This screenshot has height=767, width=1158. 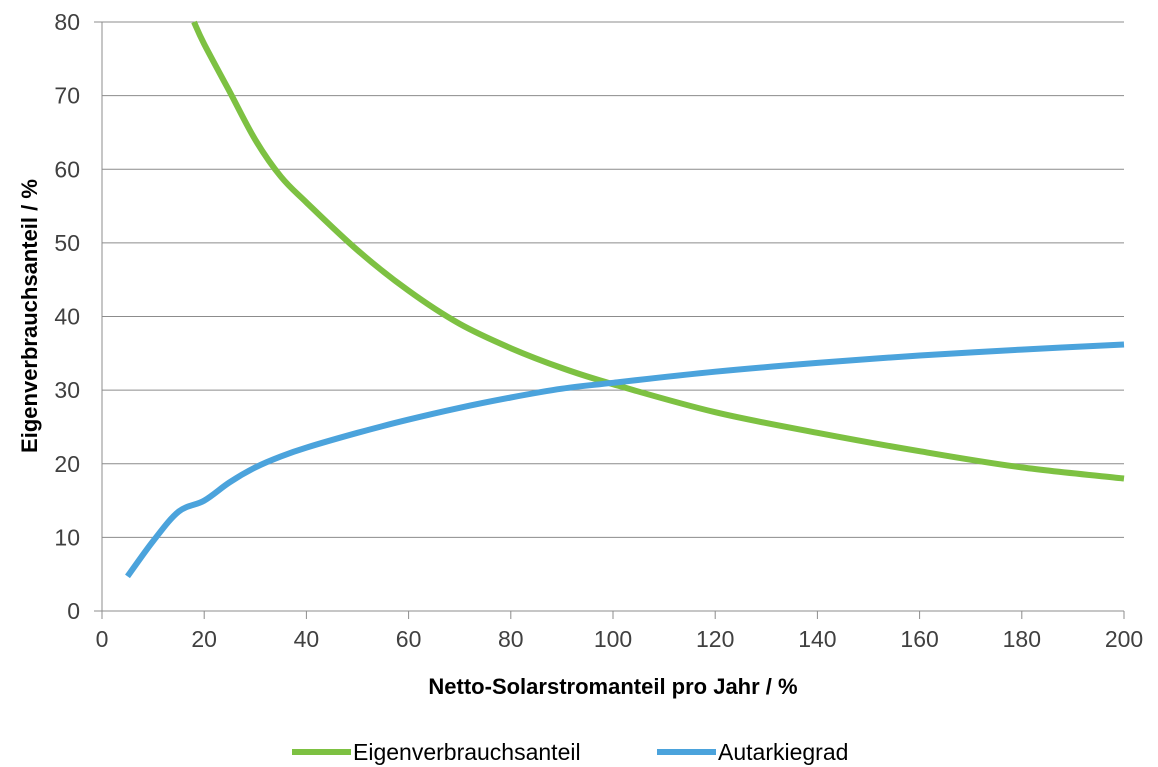 I want to click on y-tick-label: 40, so click(x=67, y=317).